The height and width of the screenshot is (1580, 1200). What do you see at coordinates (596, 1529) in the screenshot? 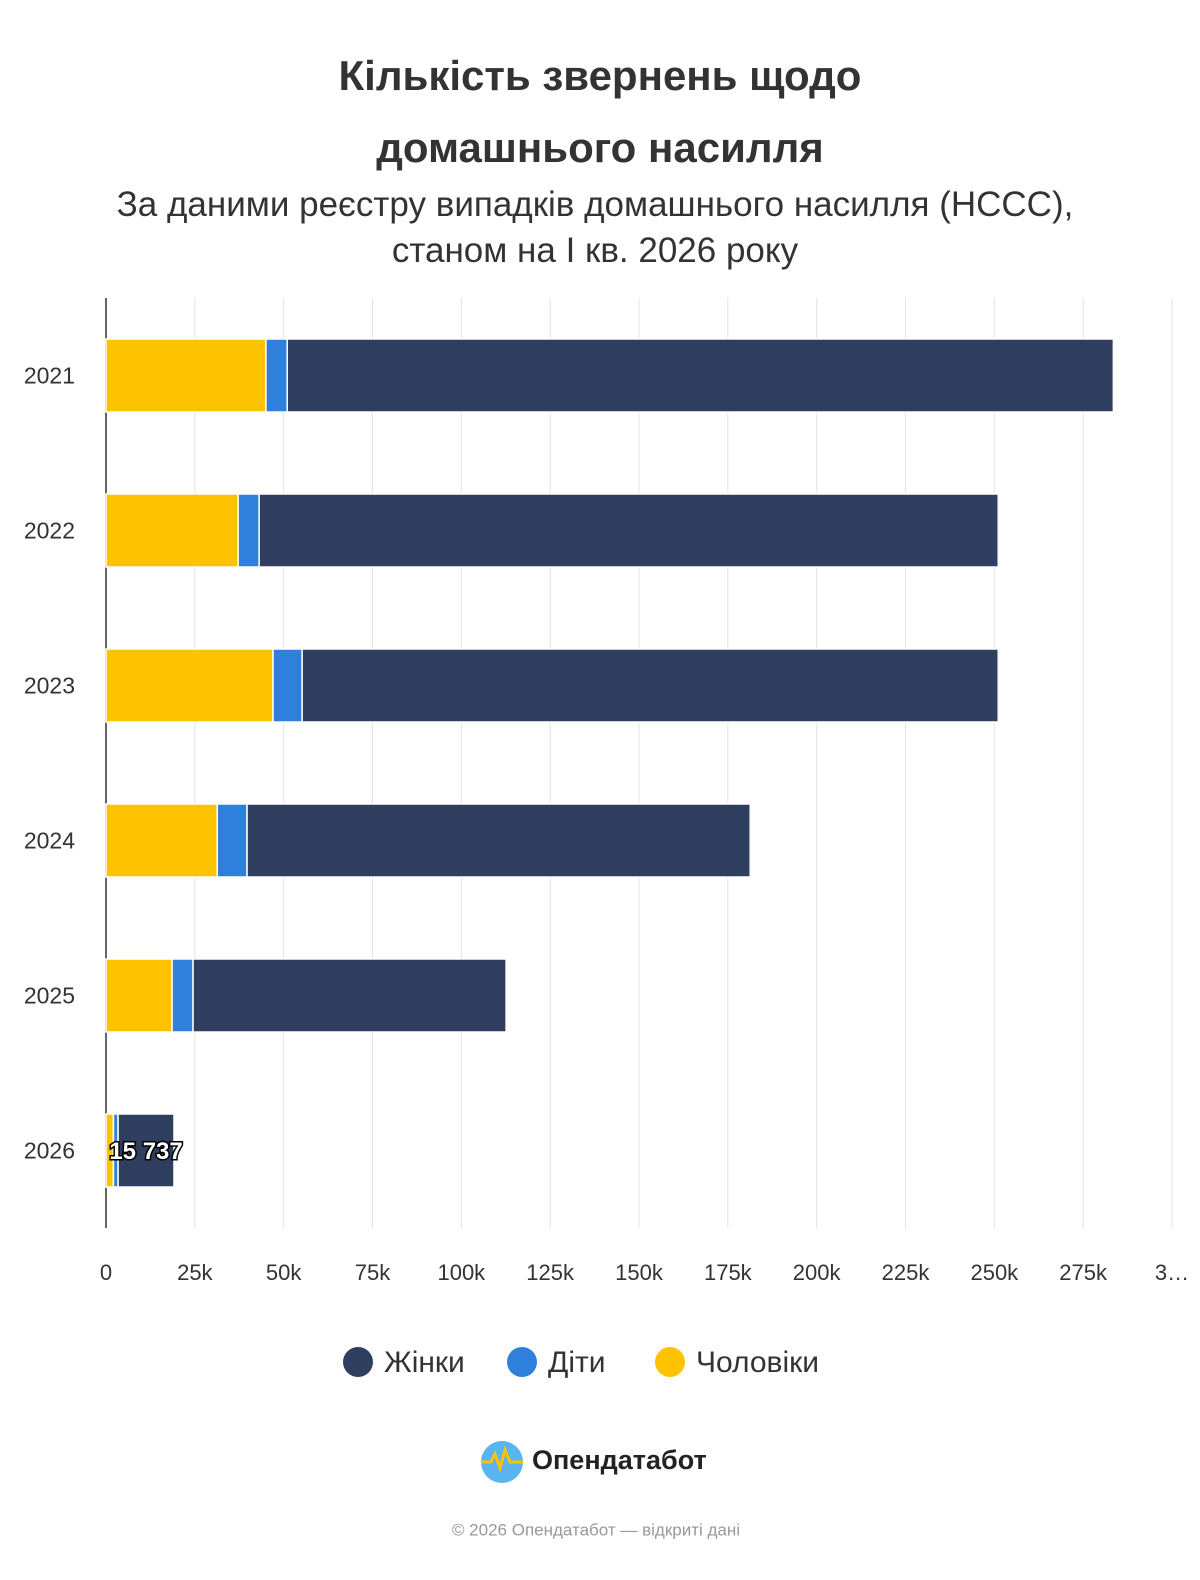
I see `footer: © 2026 Опендатабот — відкриті дані` at bounding box center [596, 1529].